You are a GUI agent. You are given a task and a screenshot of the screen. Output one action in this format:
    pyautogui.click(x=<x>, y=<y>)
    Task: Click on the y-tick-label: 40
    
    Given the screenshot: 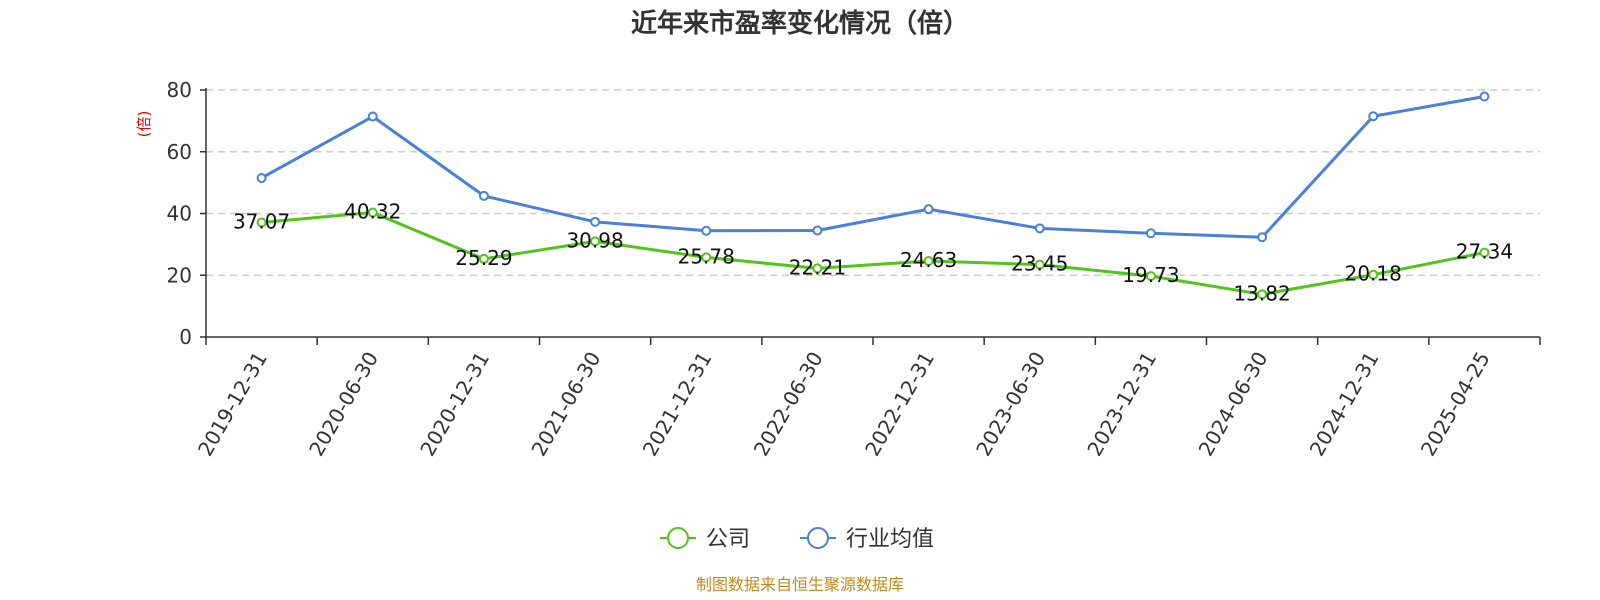 What is the action you would take?
    pyautogui.click(x=179, y=214)
    